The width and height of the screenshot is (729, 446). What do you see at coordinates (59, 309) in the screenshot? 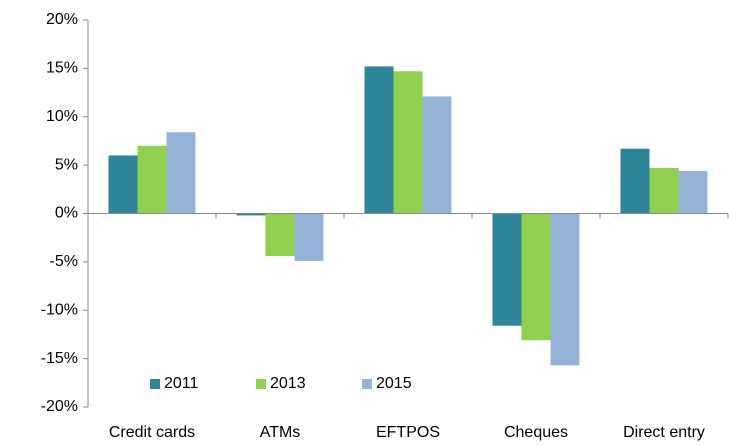
I see `y-tick-label: -10%` at bounding box center [59, 309].